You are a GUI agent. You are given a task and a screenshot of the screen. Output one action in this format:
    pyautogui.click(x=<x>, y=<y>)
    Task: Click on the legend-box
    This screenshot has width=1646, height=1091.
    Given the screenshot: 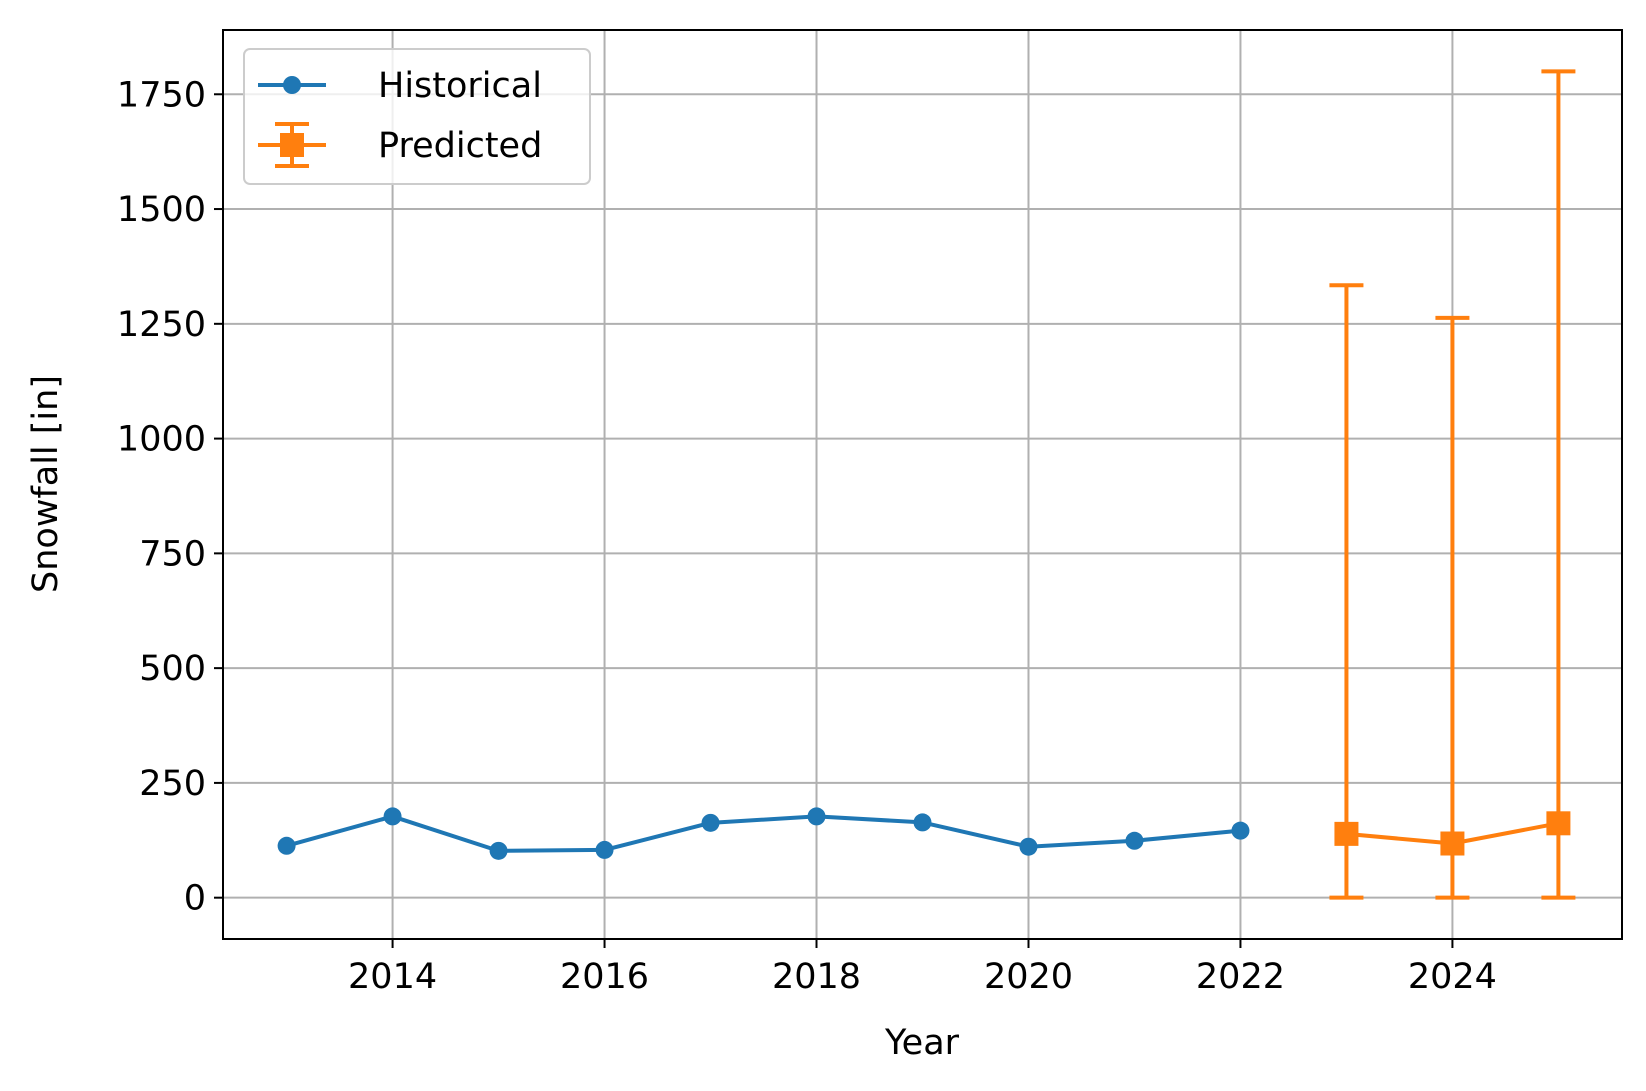 What is the action you would take?
    pyautogui.click(x=417, y=116)
    